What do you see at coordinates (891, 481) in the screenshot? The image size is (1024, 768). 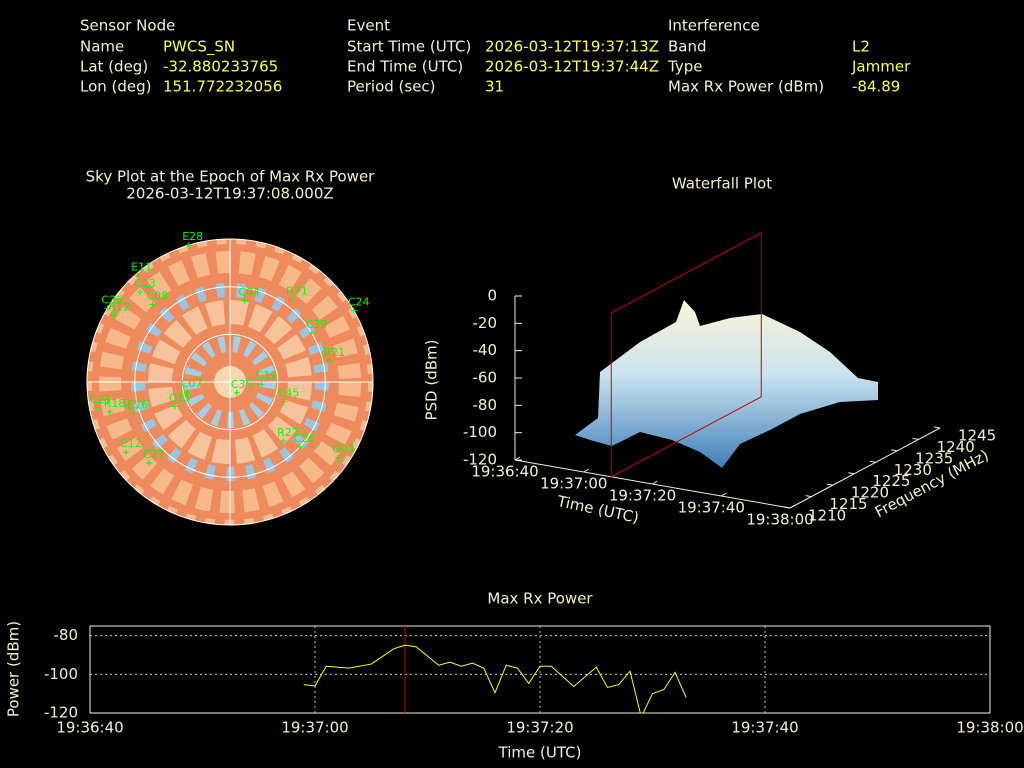 I see `y-tick-label: 1225` at bounding box center [891, 481].